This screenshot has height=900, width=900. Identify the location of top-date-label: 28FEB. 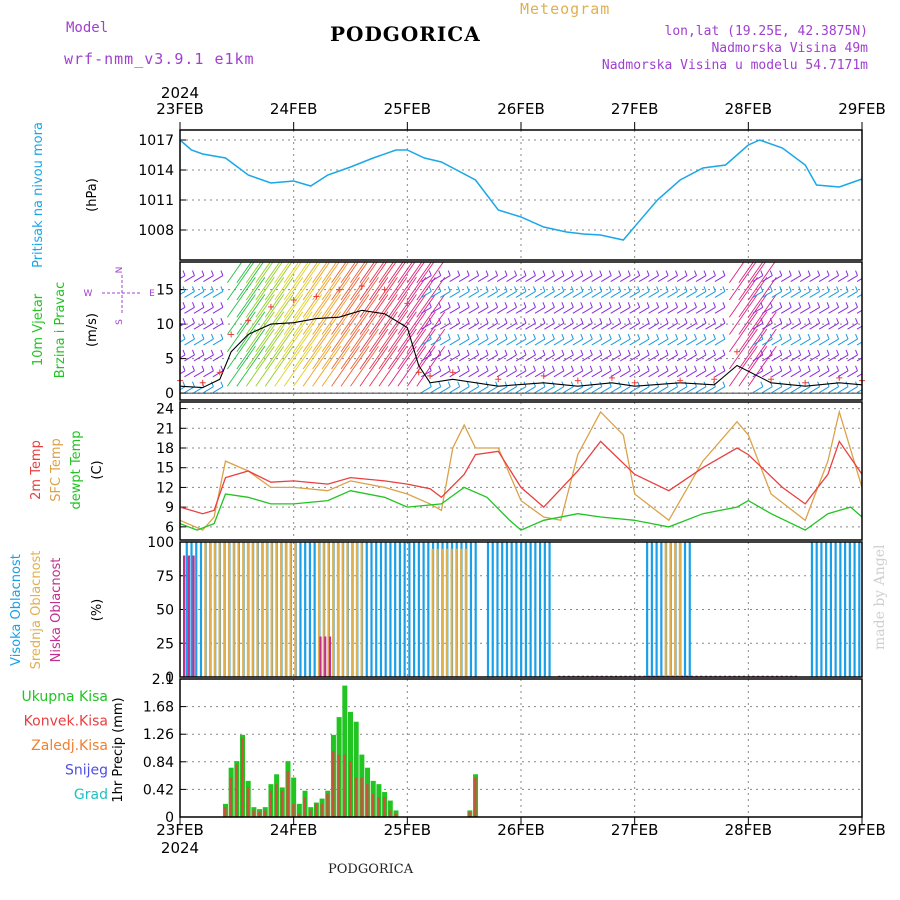
(748, 109).